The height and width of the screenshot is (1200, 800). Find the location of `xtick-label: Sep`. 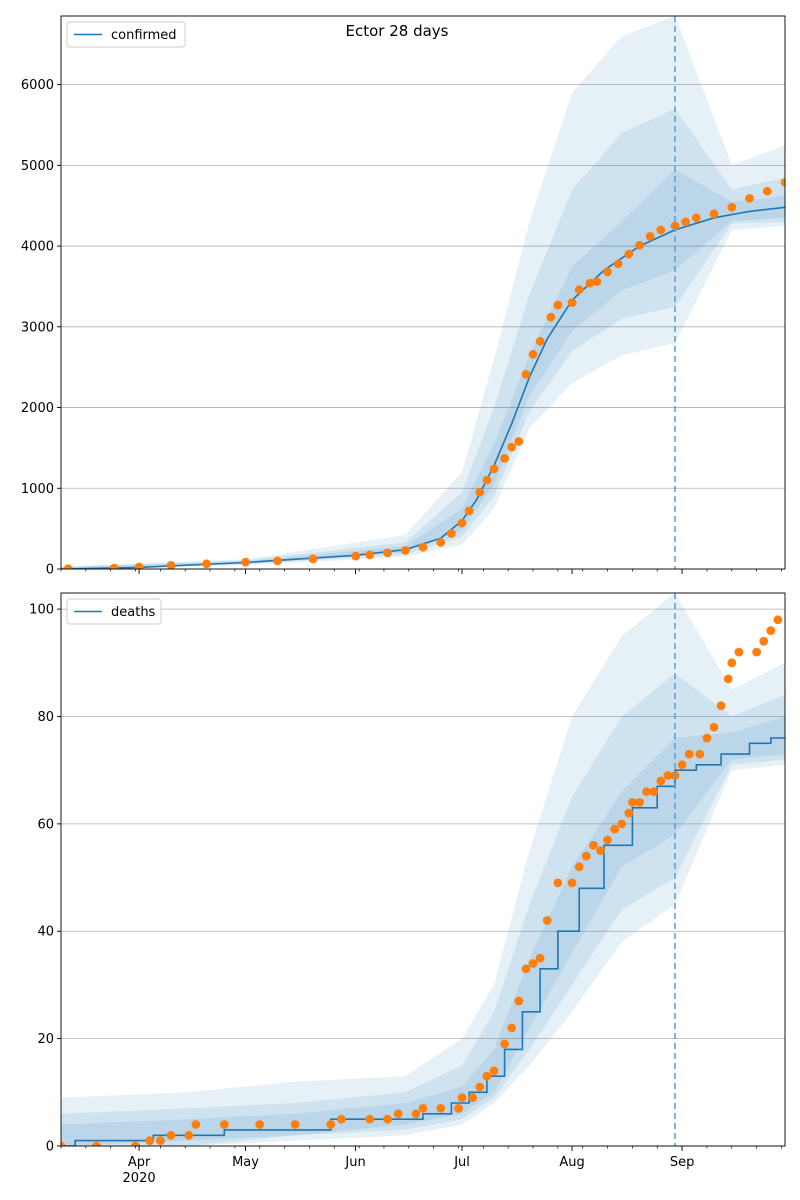

xtick-label: Sep is located at coordinates (682, 1162).